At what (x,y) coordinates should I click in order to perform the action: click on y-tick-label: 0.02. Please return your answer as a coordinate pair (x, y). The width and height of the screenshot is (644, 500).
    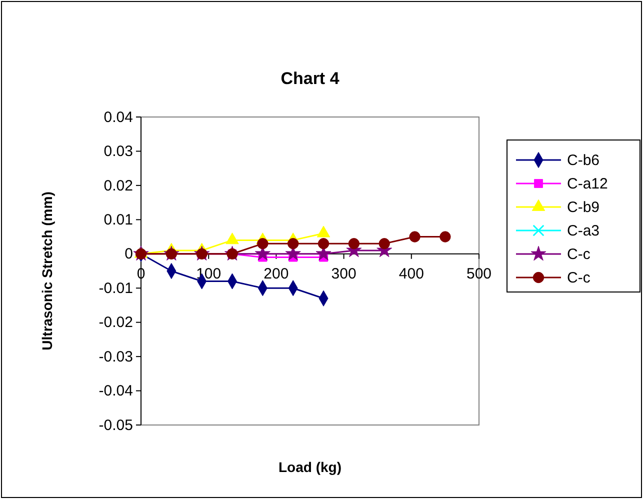
    Looking at the image, I should click on (118, 185).